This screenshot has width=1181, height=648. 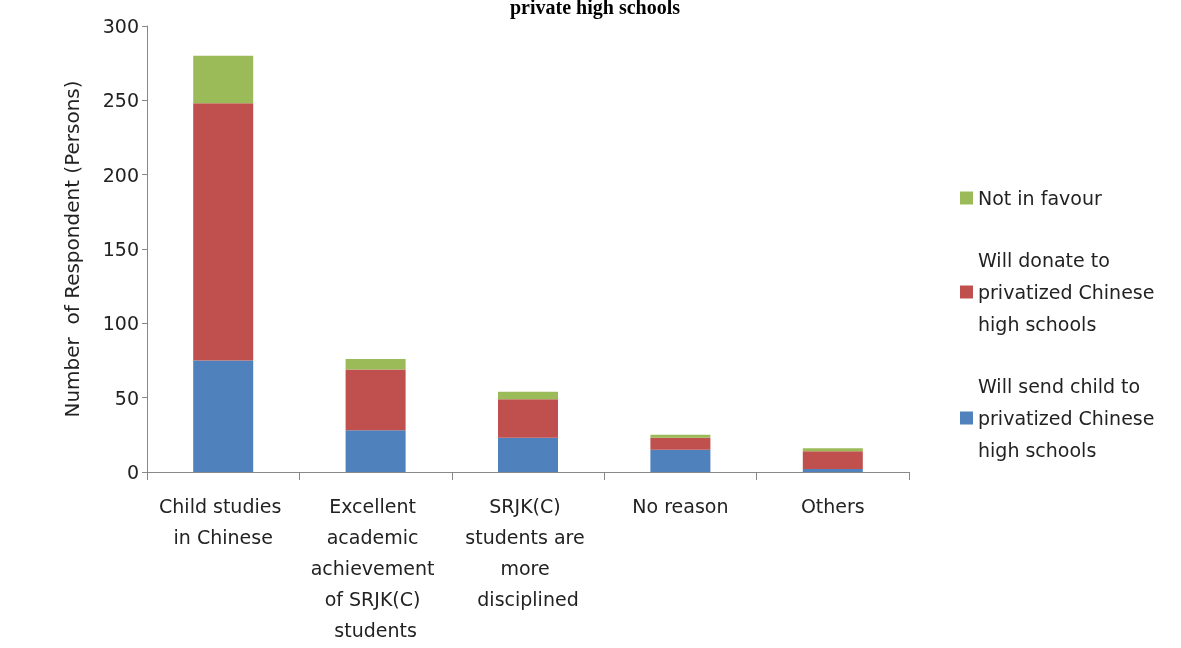 I want to click on y-tick-label: 200, so click(x=120, y=174).